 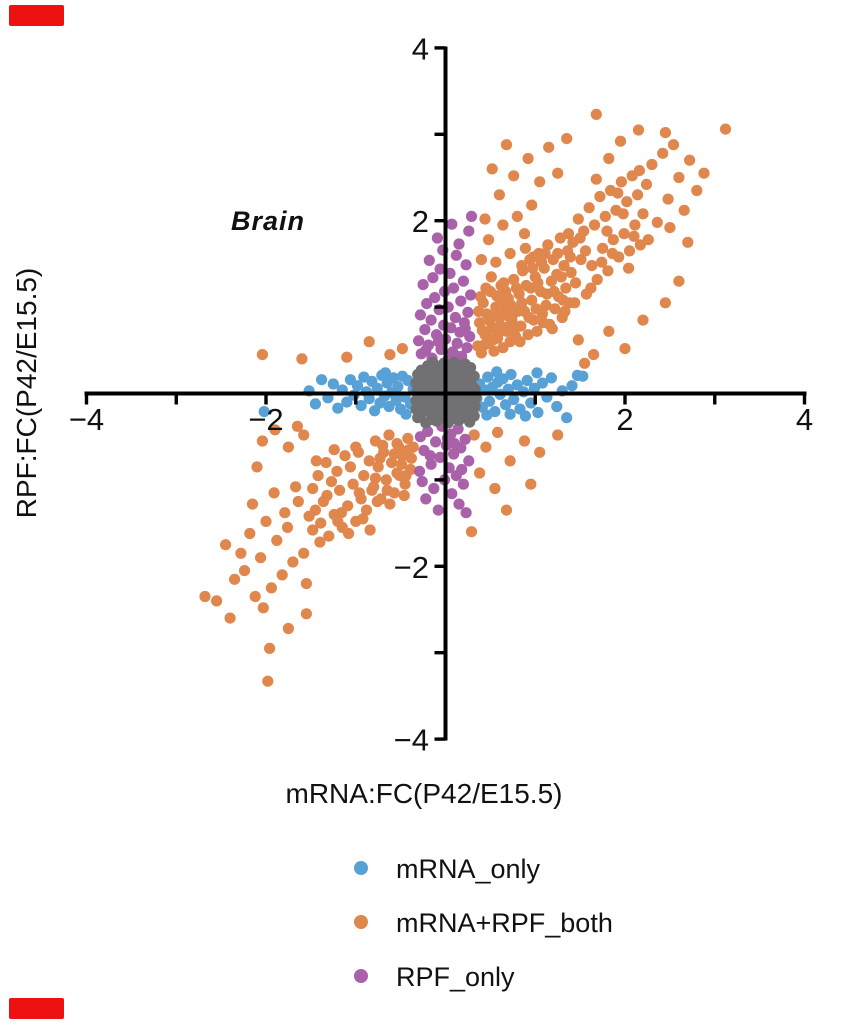 I want to click on legend-label: RPF_only, so click(x=455, y=977).